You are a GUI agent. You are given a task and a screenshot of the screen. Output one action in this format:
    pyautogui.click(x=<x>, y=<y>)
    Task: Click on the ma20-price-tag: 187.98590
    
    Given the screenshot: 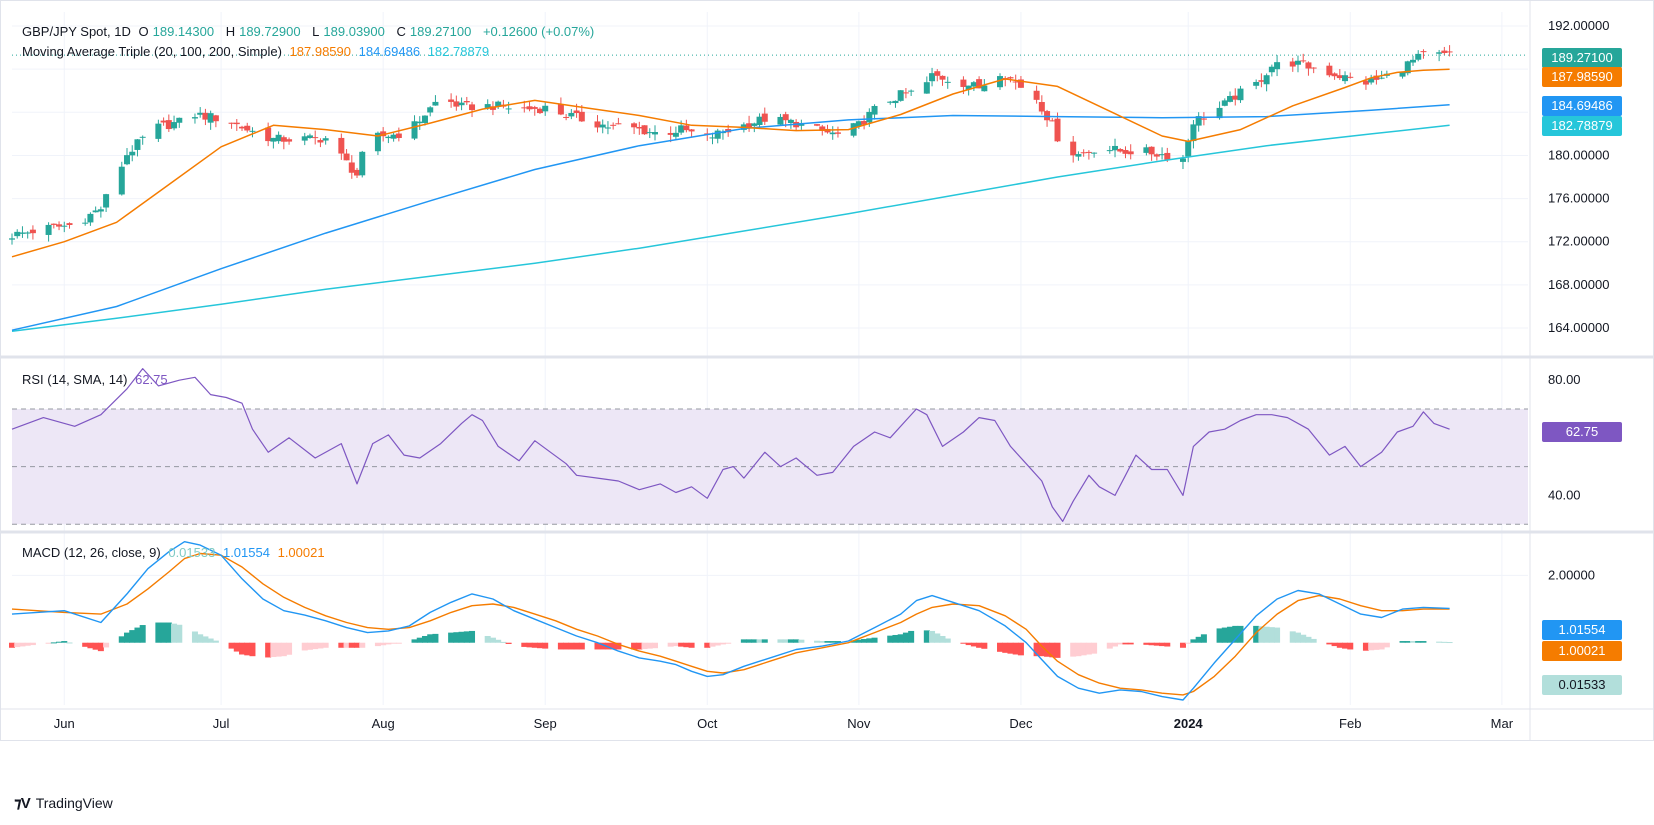 What is the action you would take?
    pyautogui.click(x=1582, y=77)
    